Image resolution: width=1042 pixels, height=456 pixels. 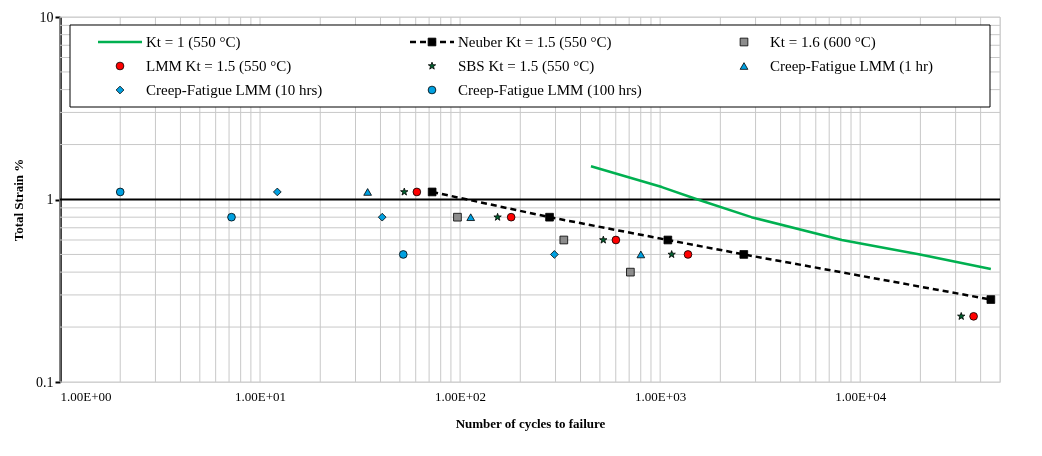 I want to click on y-tick-label: 10, so click(x=46, y=17).